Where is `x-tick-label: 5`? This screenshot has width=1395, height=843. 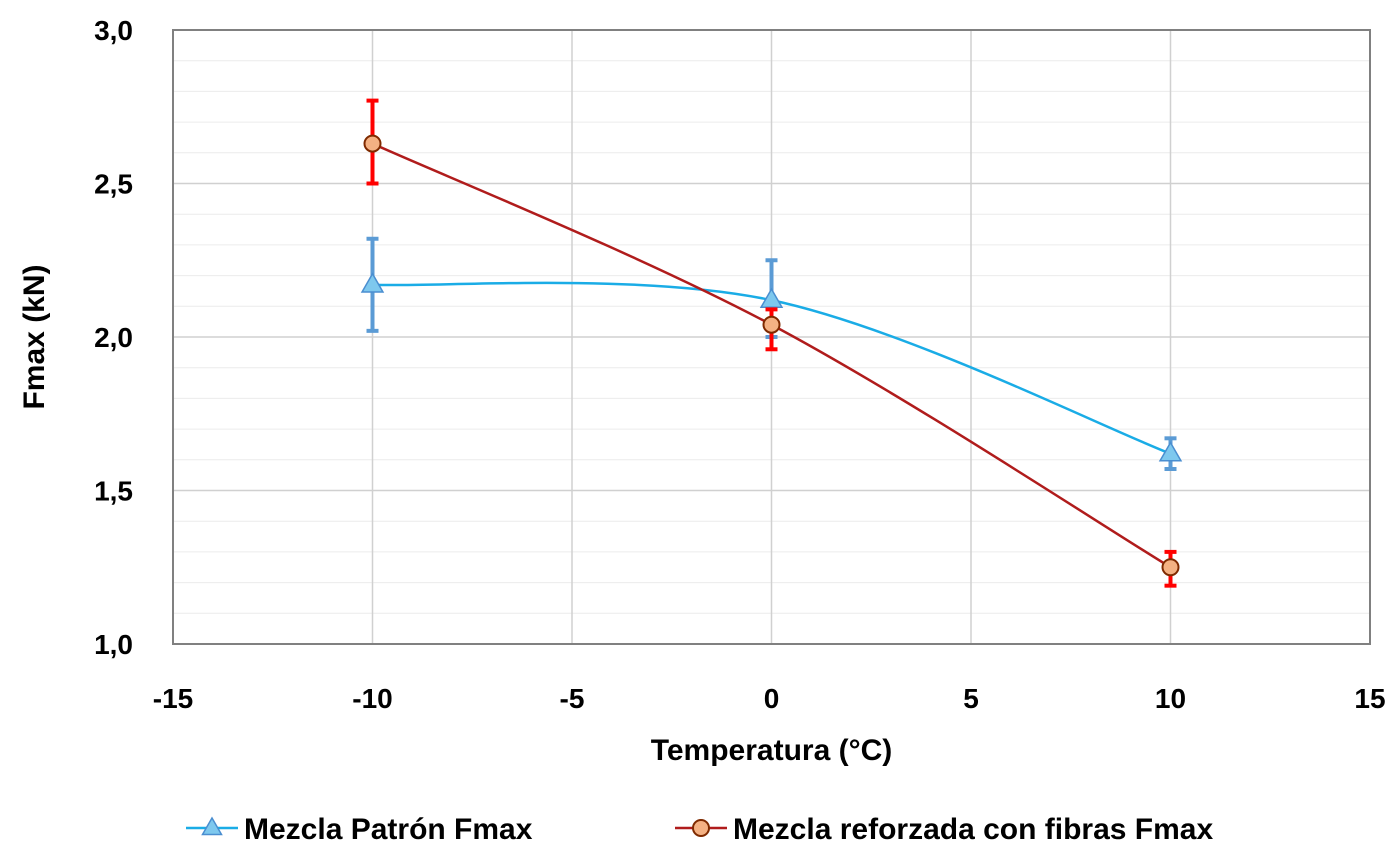 x-tick-label: 5 is located at coordinates (971, 698).